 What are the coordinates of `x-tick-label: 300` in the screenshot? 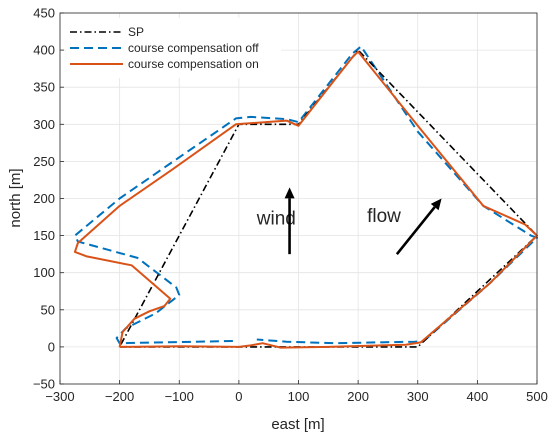 It's located at (418, 396).